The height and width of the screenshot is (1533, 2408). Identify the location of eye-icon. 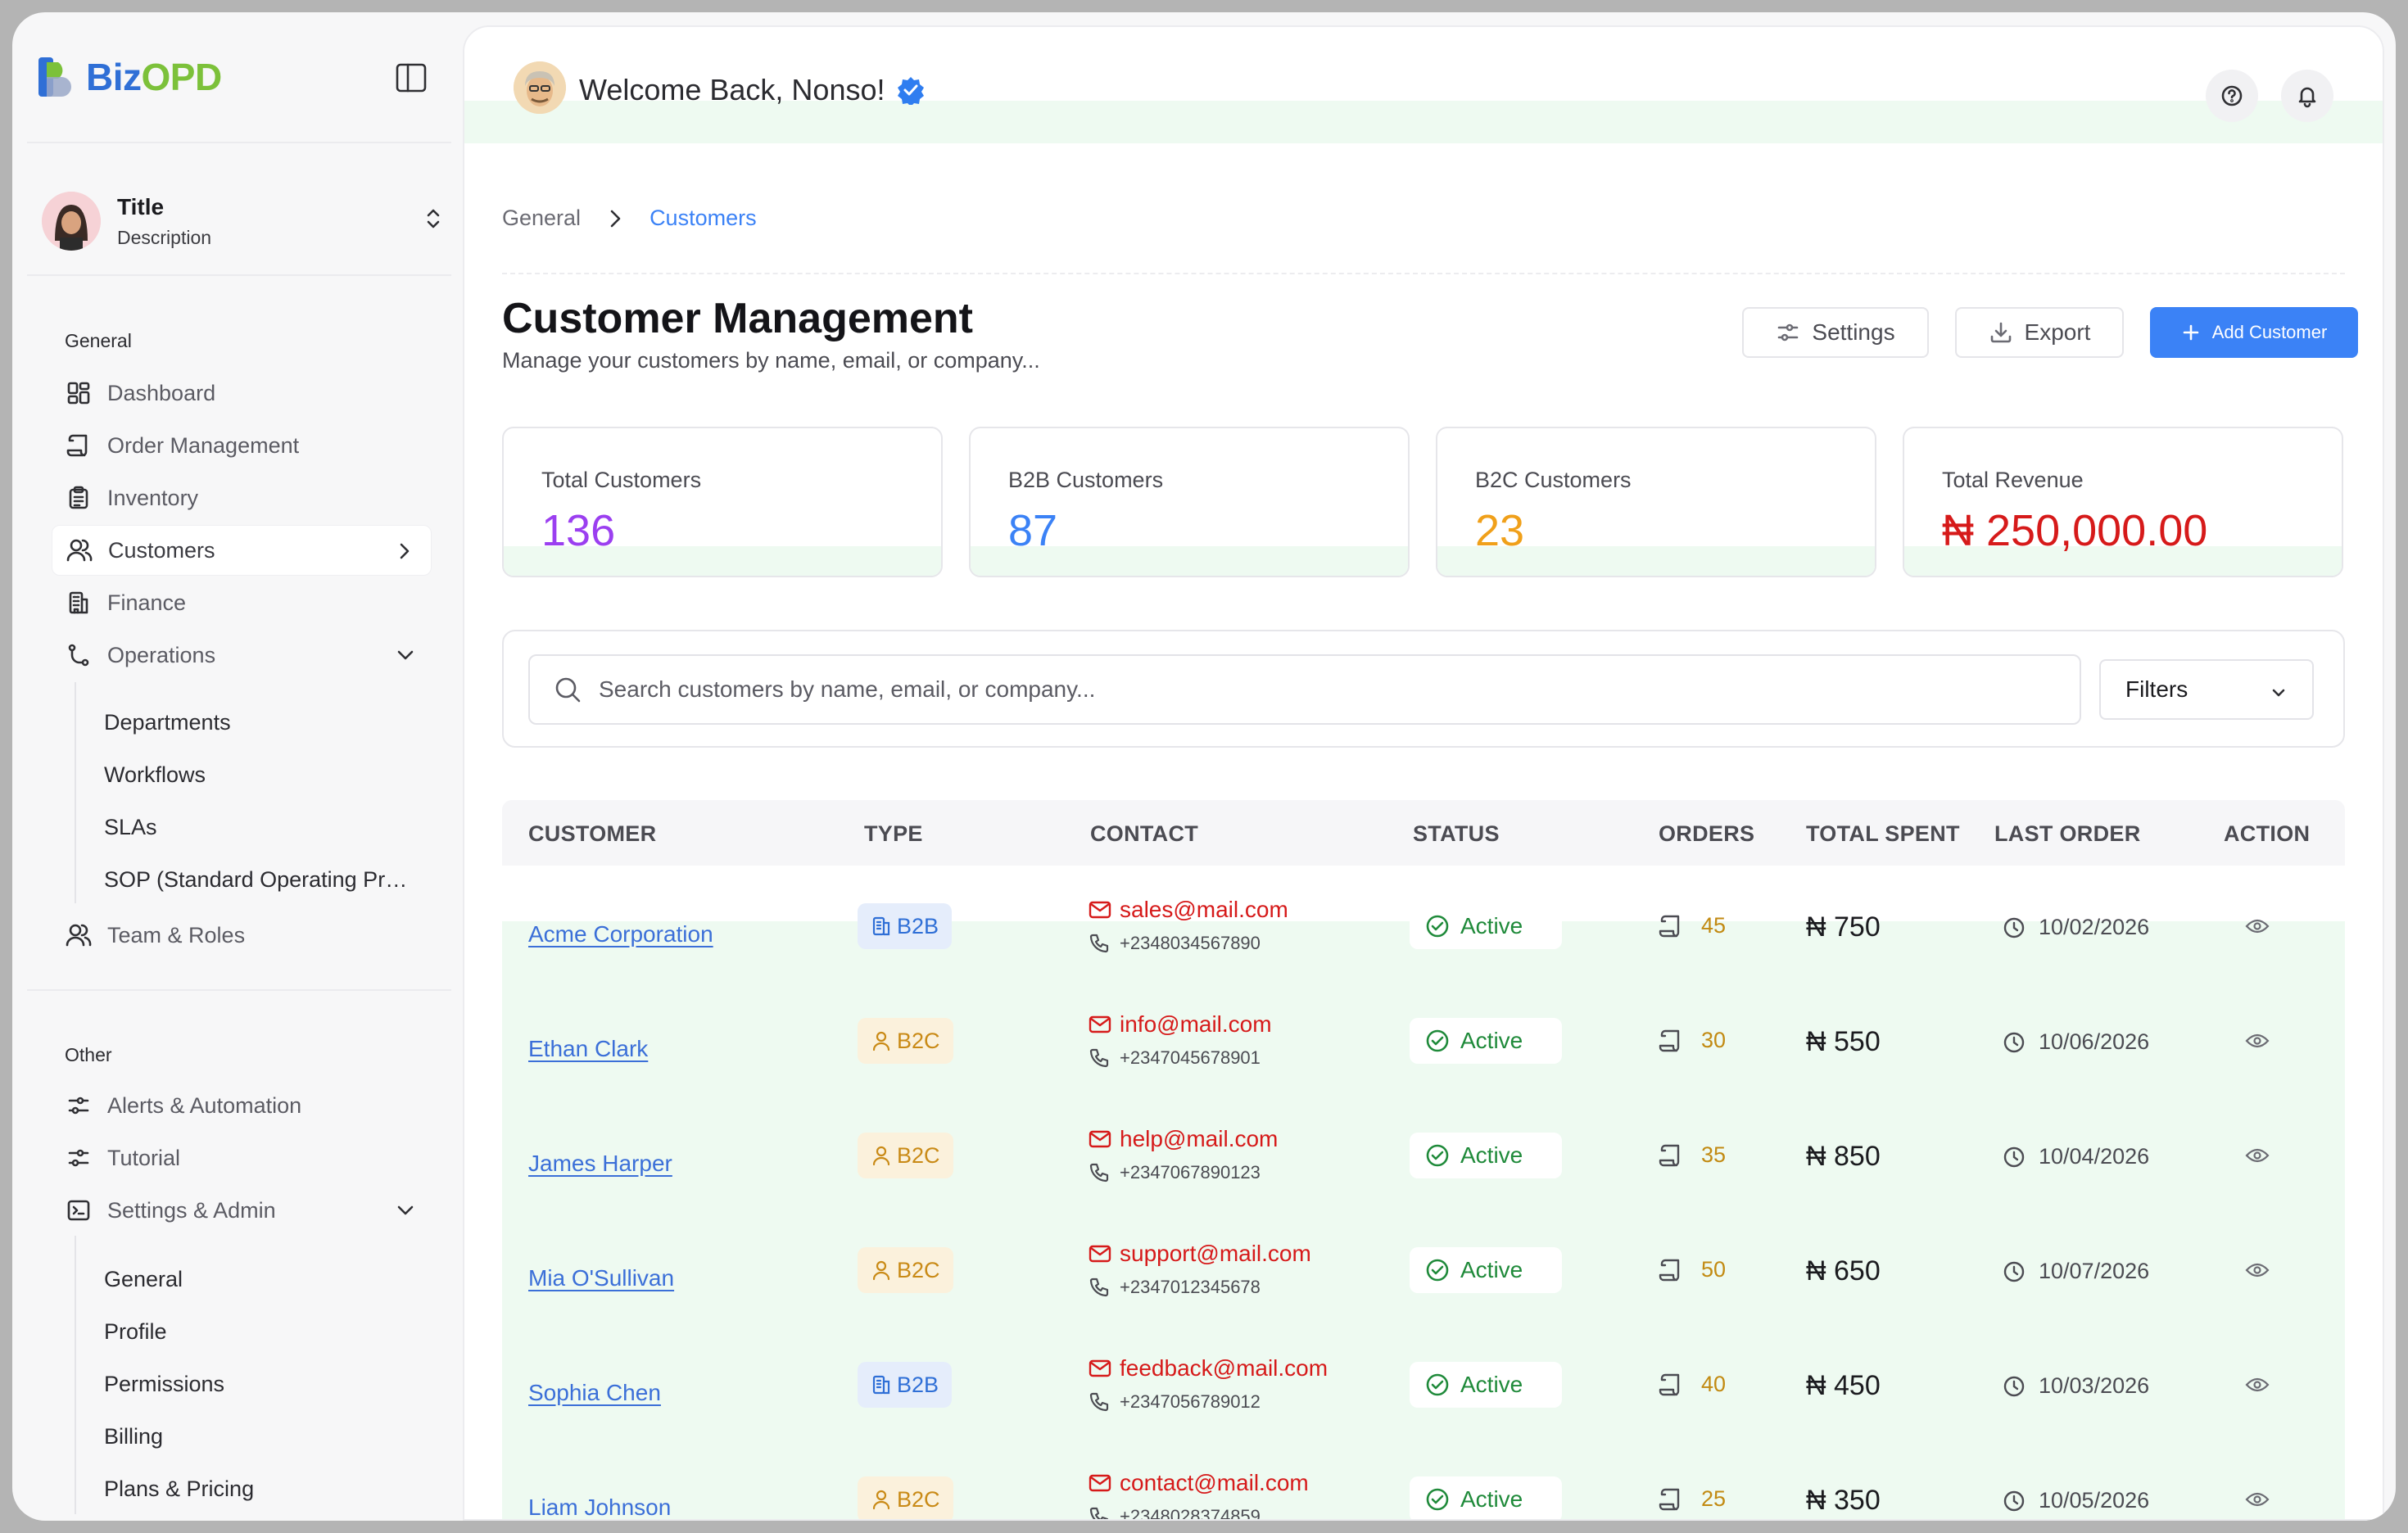
(2257, 926).